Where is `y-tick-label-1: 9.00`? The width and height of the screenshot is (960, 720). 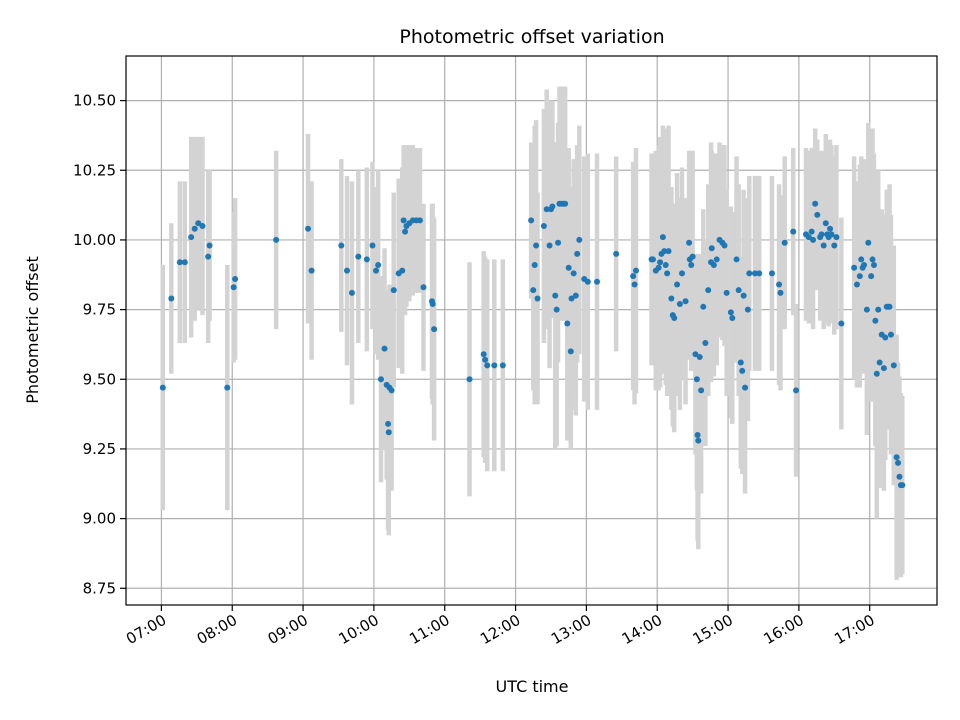 y-tick-label-1: 9.00 is located at coordinates (99, 519).